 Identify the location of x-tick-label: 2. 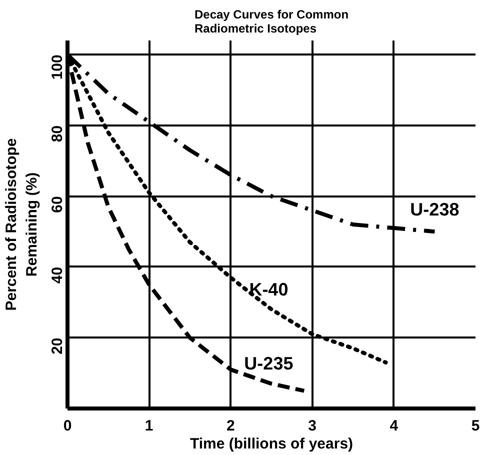
(230, 426).